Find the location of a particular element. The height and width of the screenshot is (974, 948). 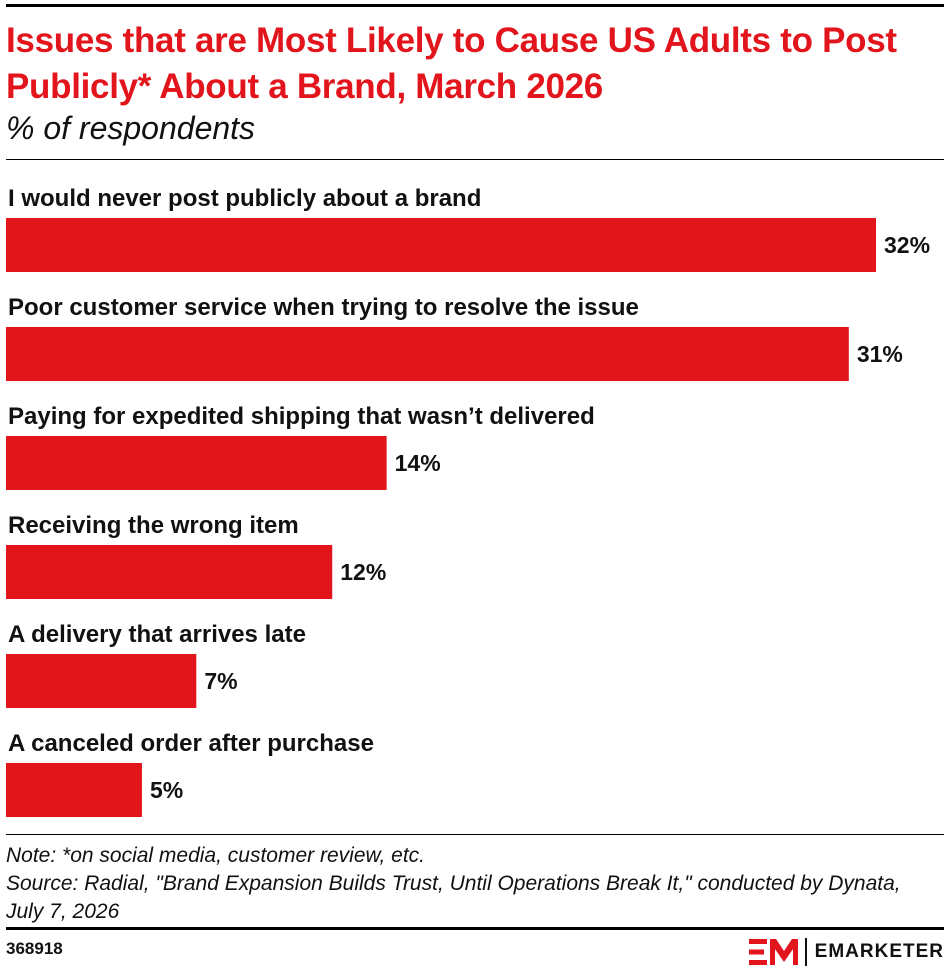

bottom-rule is located at coordinates (475, 928).